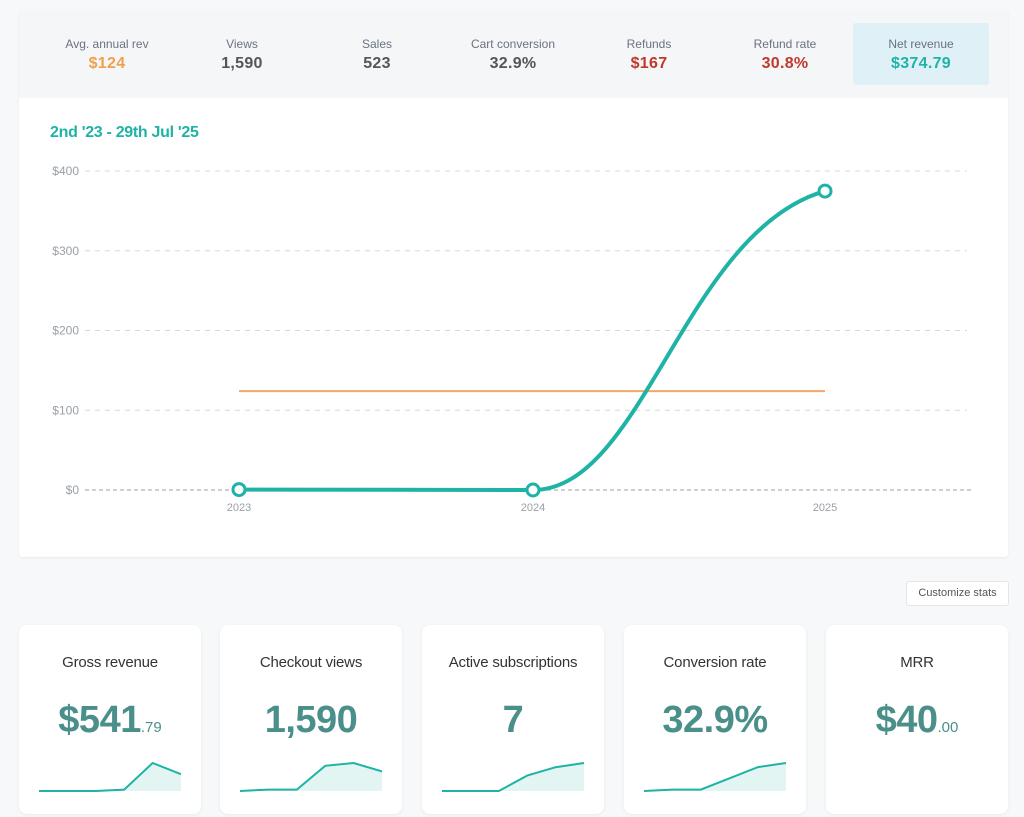  What do you see at coordinates (107, 44) in the screenshot?
I see `metric-label: Avg. annual rev` at bounding box center [107, 44].